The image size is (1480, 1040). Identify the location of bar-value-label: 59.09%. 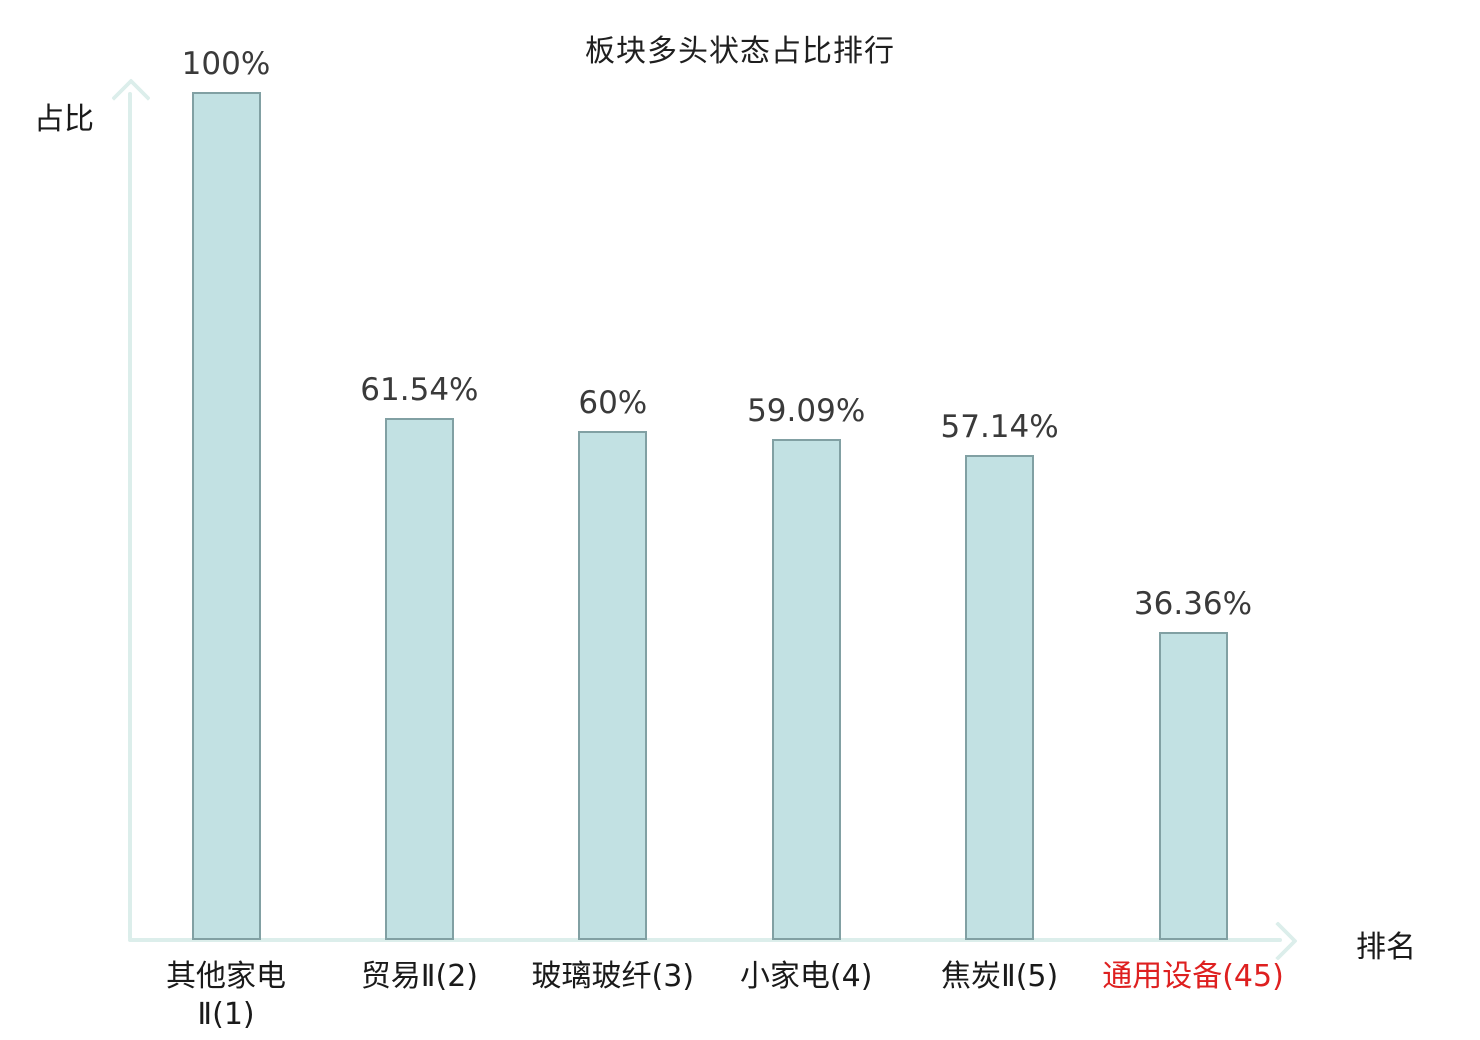
(806, 411).